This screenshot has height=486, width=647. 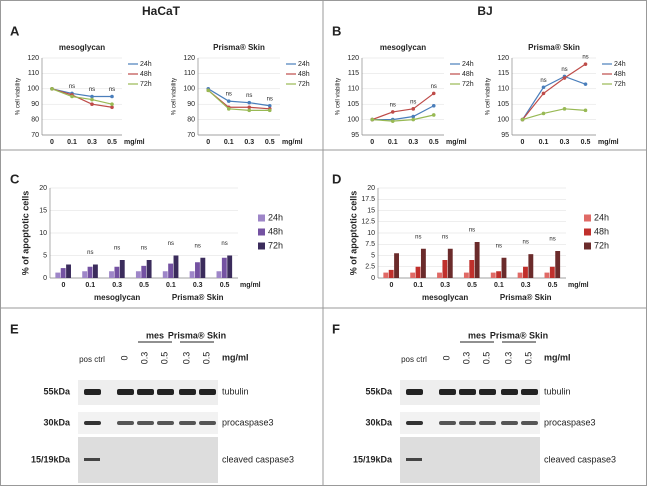 I want to click on group-label: mesoglycan, so click(x=117, y=297).